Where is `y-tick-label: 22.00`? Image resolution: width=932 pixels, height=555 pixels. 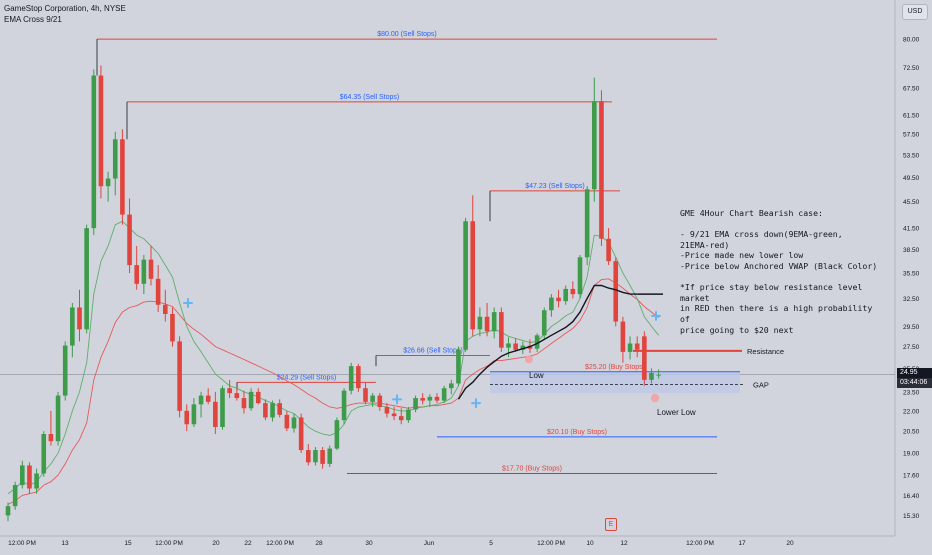
y-tick-label: 22.00 is located at coordinates (911, 411).